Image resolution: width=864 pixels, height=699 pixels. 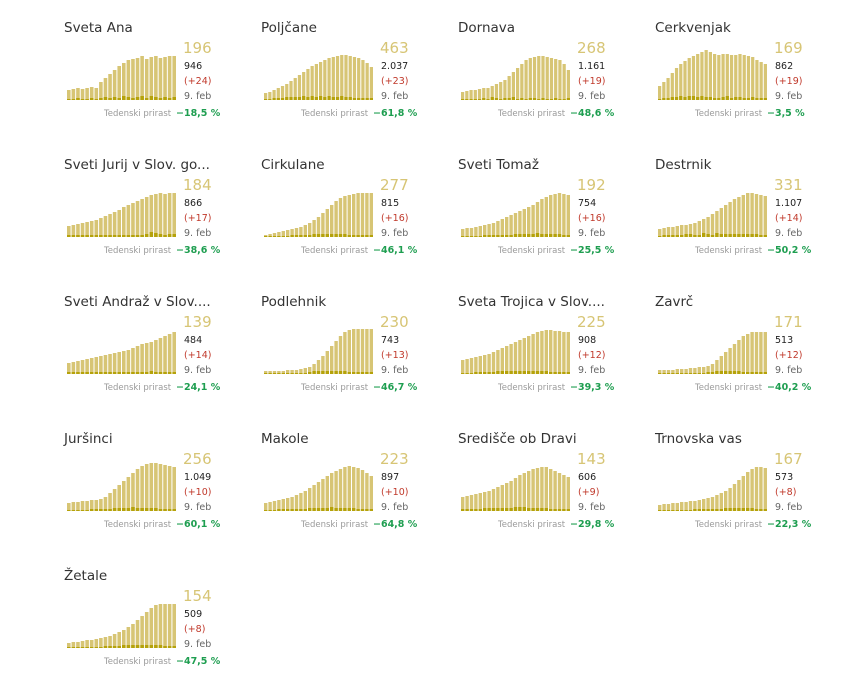 I want to click on active-cases-value: 223, so click(x=394, y=459).